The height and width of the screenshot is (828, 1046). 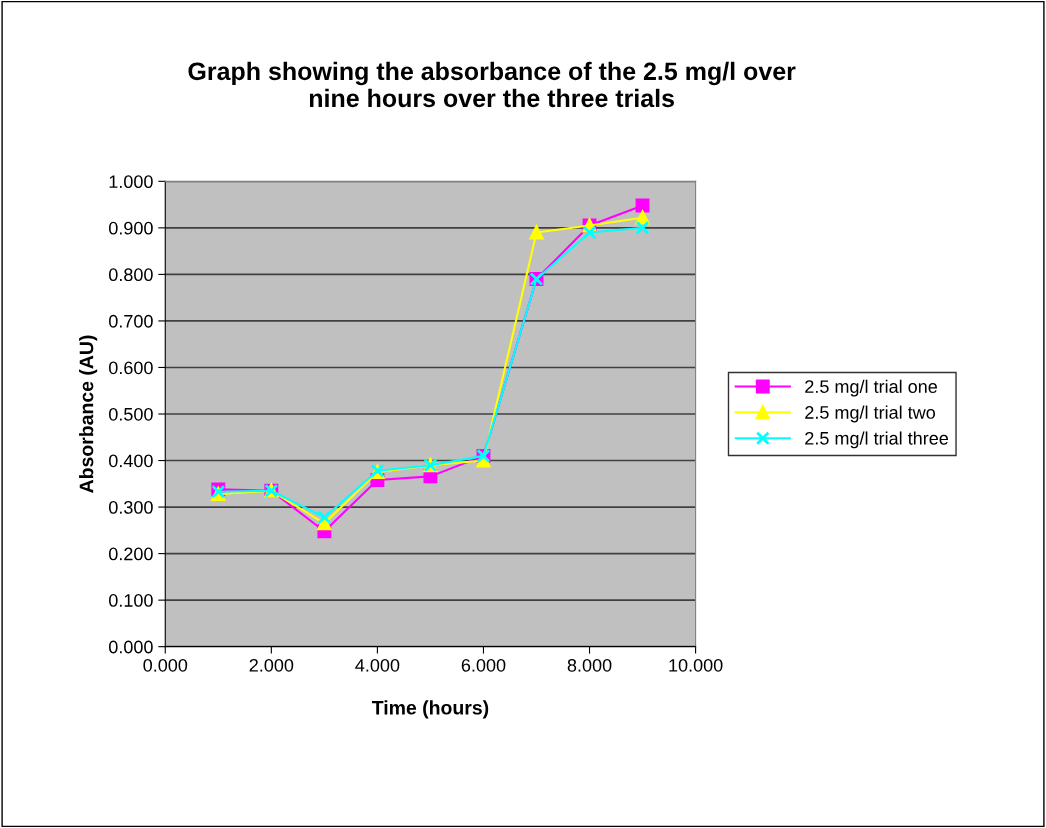 I want to click on y-tick-label: 0.100, so click(x=130, y=600).